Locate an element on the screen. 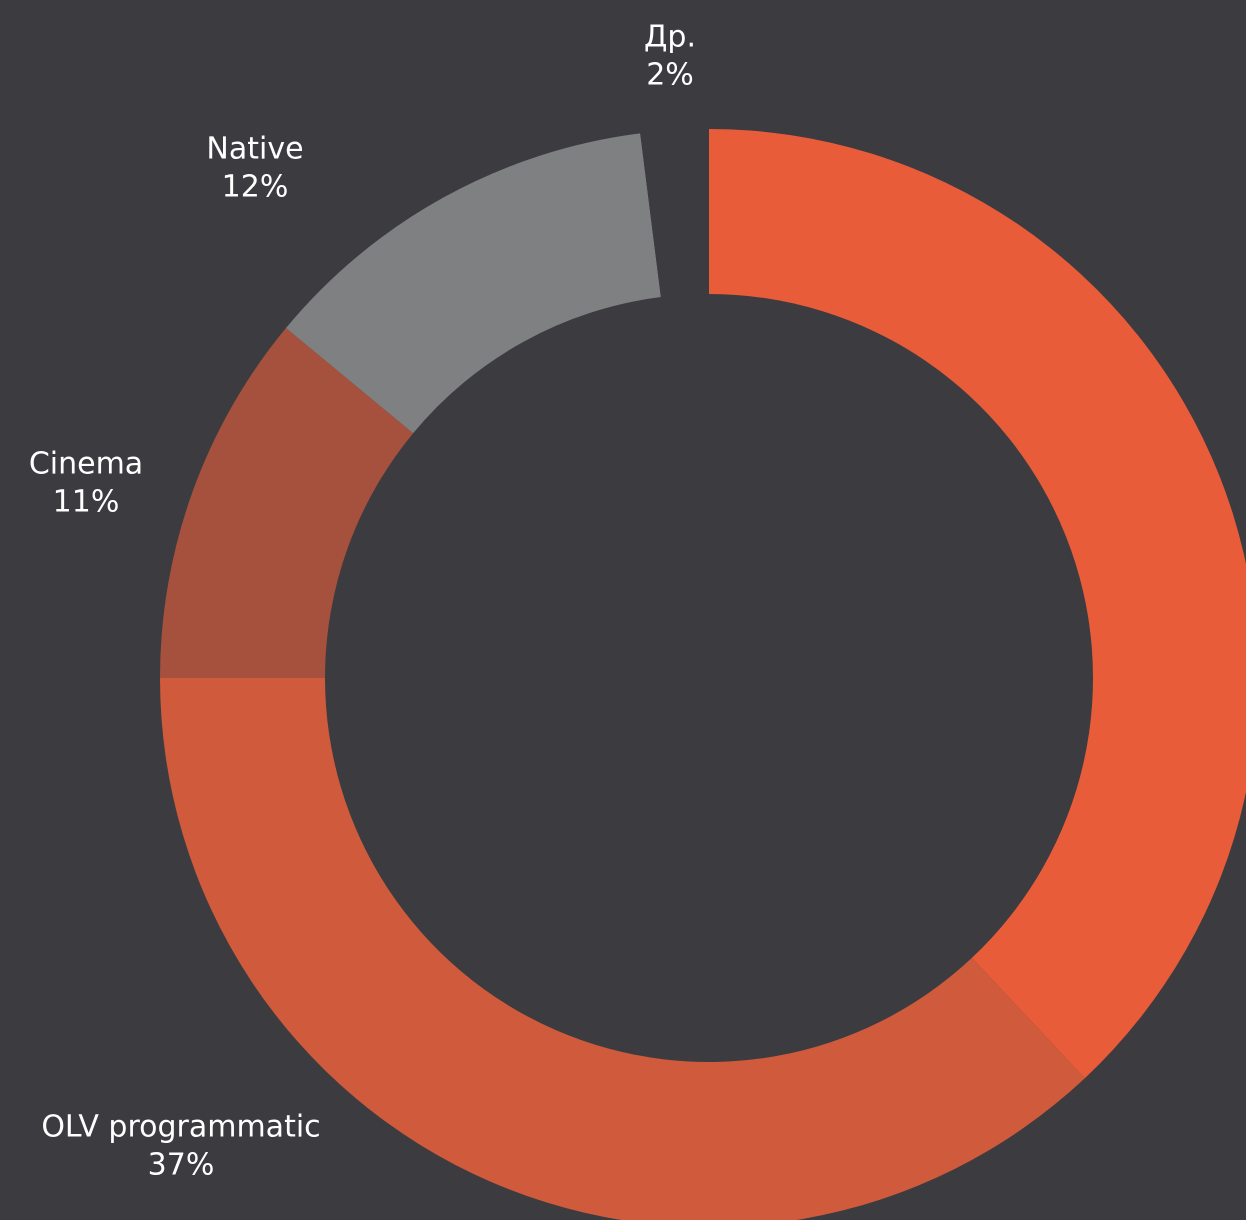 Image resolution: width=1246 pixels, height=1220 pixels. segment-value: 11% is located at coordinates (86, 502).